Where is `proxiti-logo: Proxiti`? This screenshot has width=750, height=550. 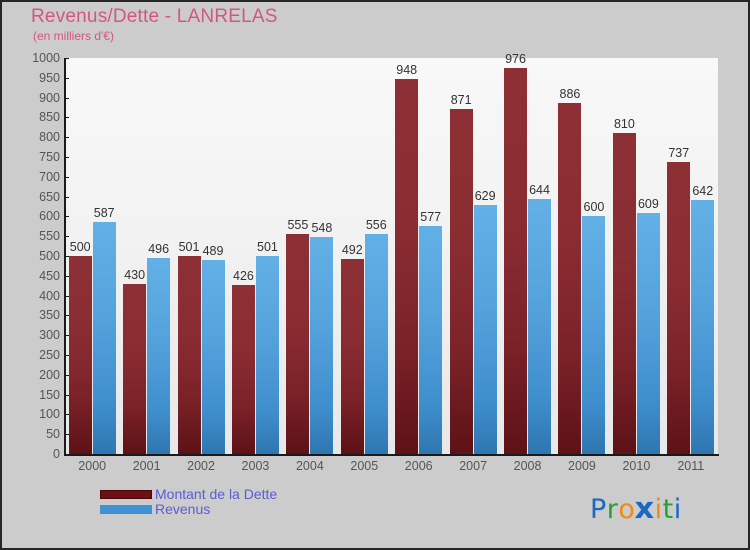
proxiti-logo: Proxiti is located at coordinates (636, 508).